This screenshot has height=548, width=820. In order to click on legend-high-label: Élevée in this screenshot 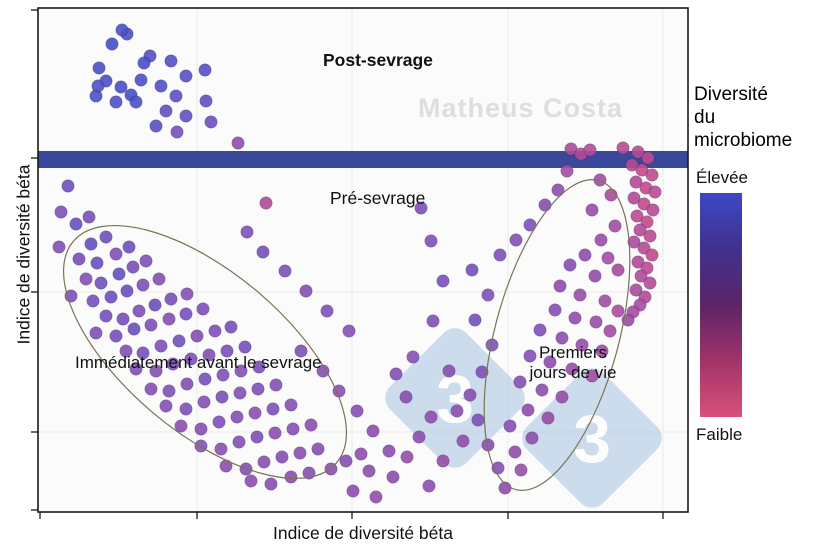, I will do `click(722, 177)`.